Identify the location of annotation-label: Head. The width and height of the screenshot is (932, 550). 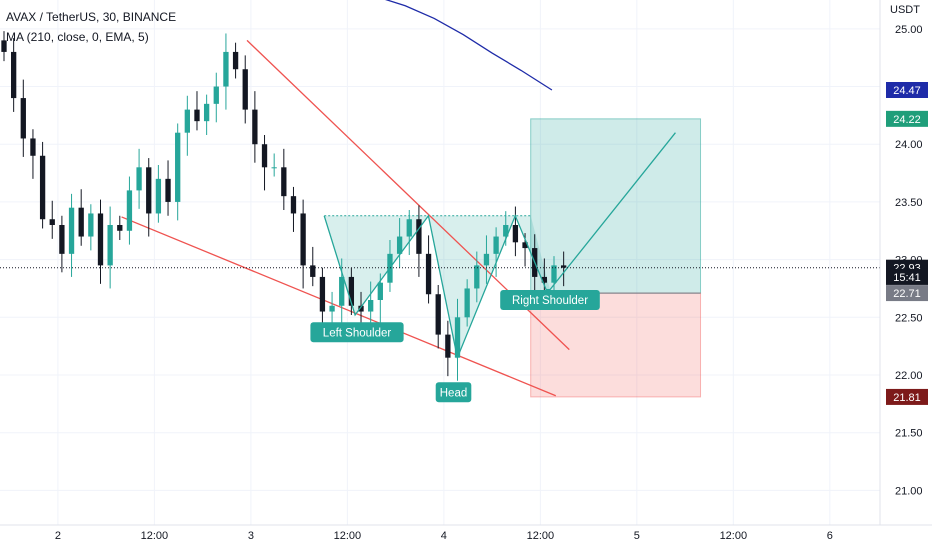
(454, 393).